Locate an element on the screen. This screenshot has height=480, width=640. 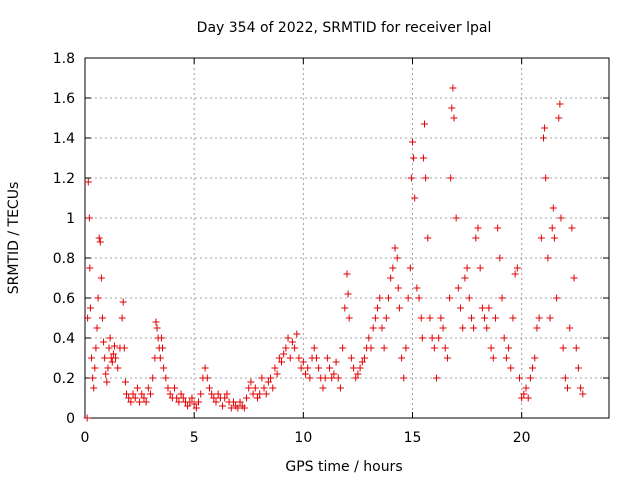
y-tick-label: 0 is located at coordinates (70, 419).